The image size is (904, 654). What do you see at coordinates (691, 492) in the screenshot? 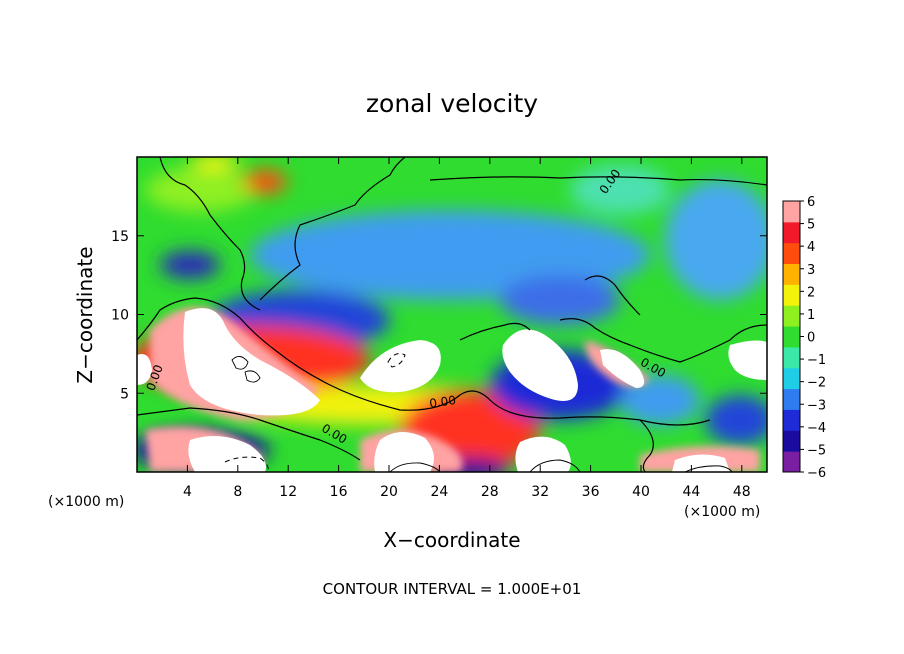
I see `x-tick-label: 44` at bounding box center [691, 492].